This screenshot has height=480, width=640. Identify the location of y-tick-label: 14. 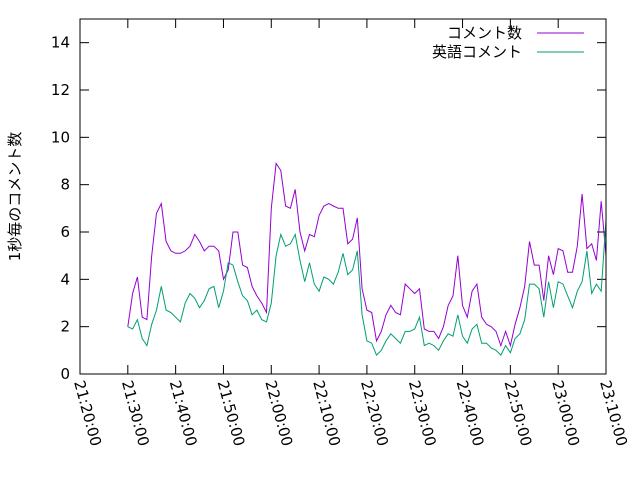
(60, 43).